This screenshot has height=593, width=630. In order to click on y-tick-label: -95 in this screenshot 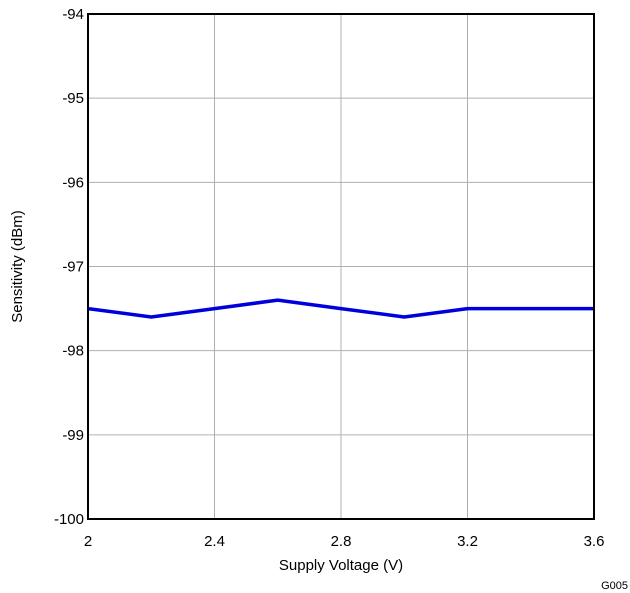, I will do `click(73, 98)`.